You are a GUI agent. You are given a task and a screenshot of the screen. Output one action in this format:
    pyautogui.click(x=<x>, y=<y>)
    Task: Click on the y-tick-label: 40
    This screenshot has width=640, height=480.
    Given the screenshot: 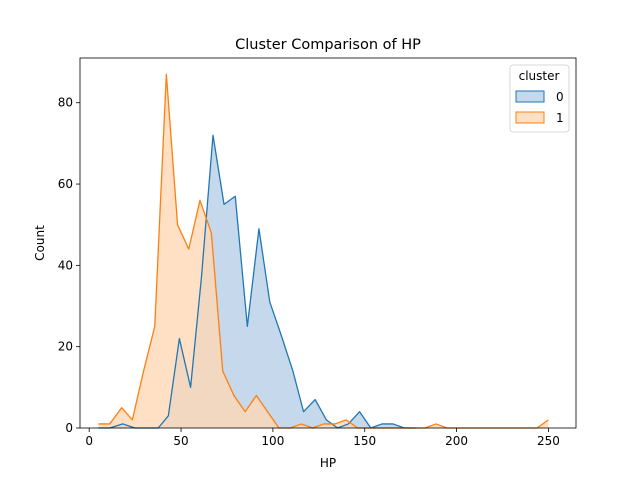 What is the action you would take?
    pyautogui.click(x=65, y=265)
    